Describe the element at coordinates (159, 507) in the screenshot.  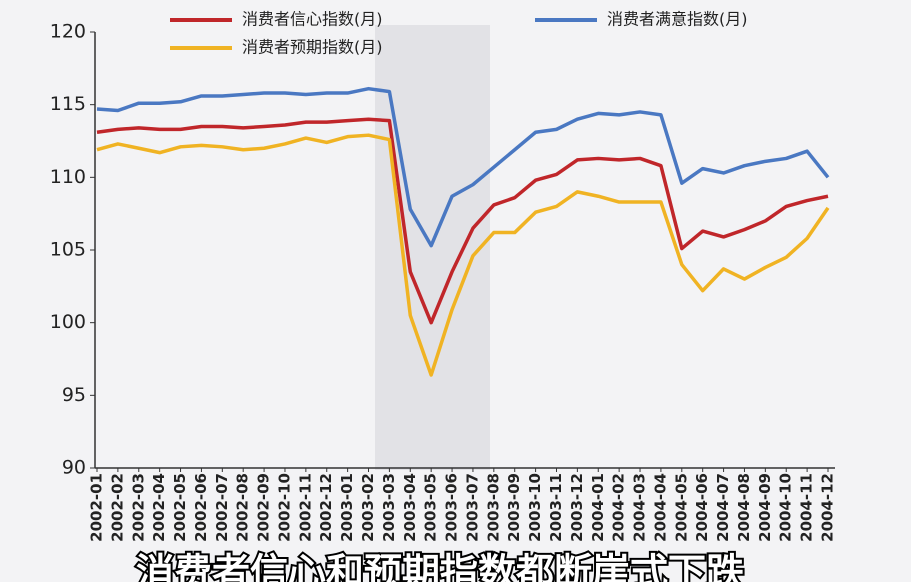
I see `x-tick-label: 2002-04` at that location.